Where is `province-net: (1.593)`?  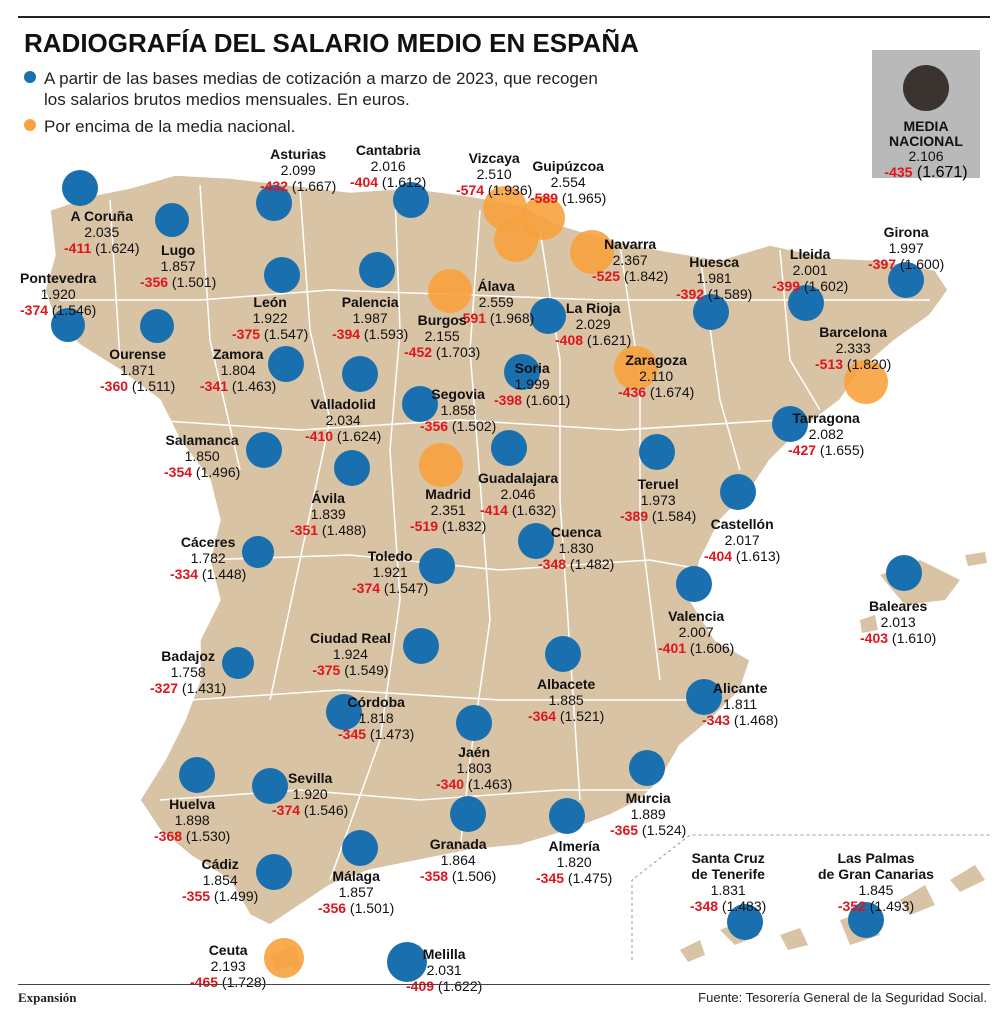 province-net: (1.593) is located at coordinates (384, 334).